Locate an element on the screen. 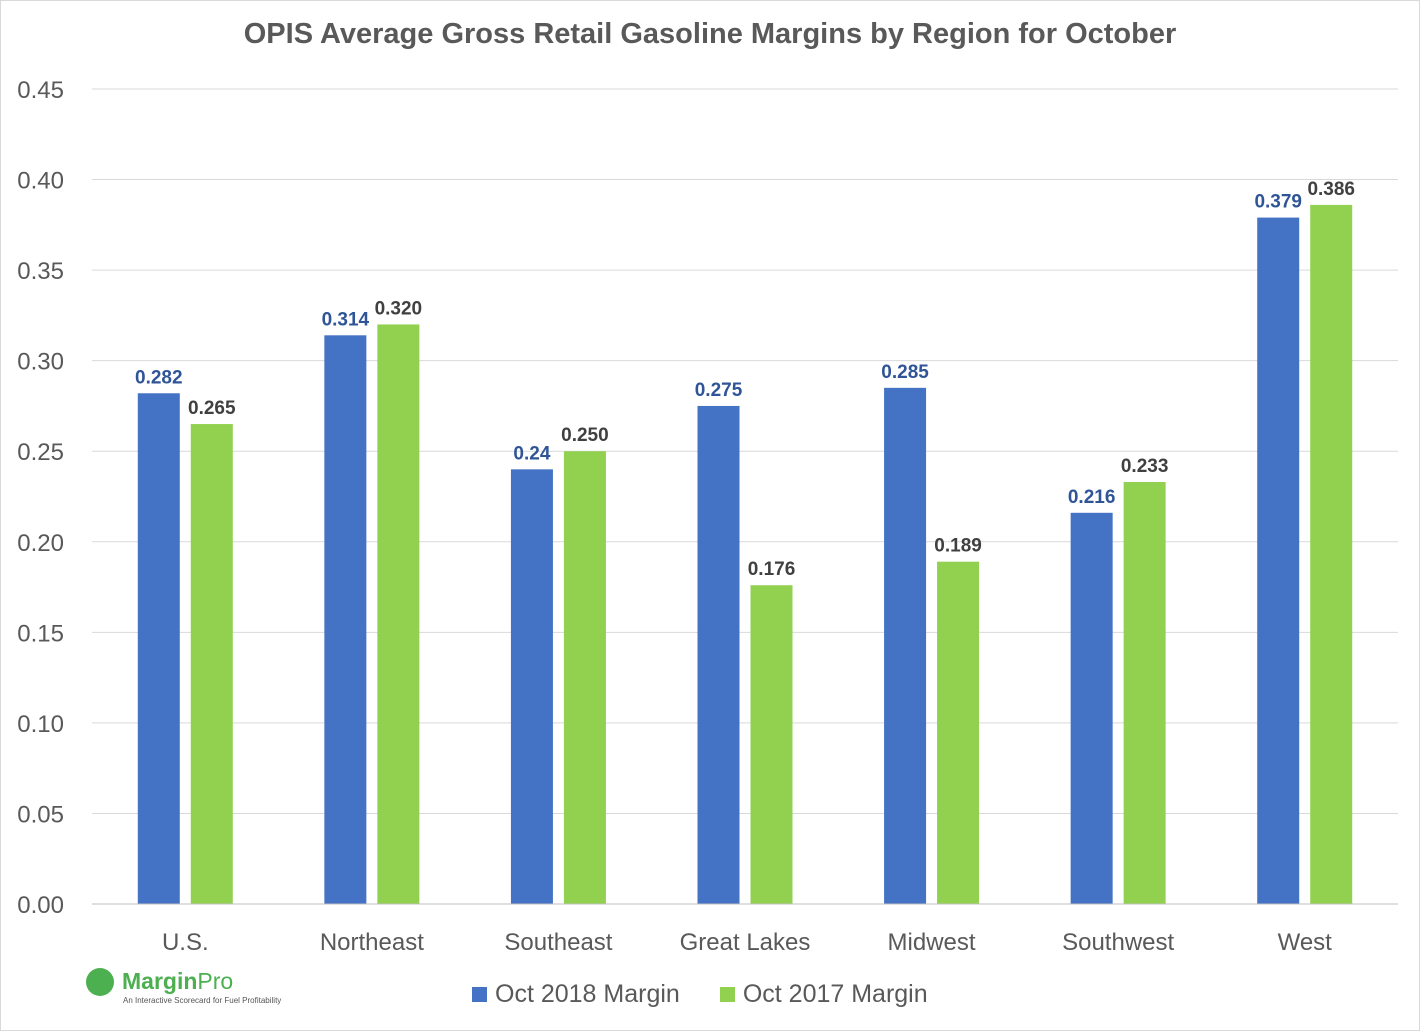 This screenshot has height=1031, width=1420. legend-item-2017: Oct 2017 Margin is located at coordinates (823, 994).